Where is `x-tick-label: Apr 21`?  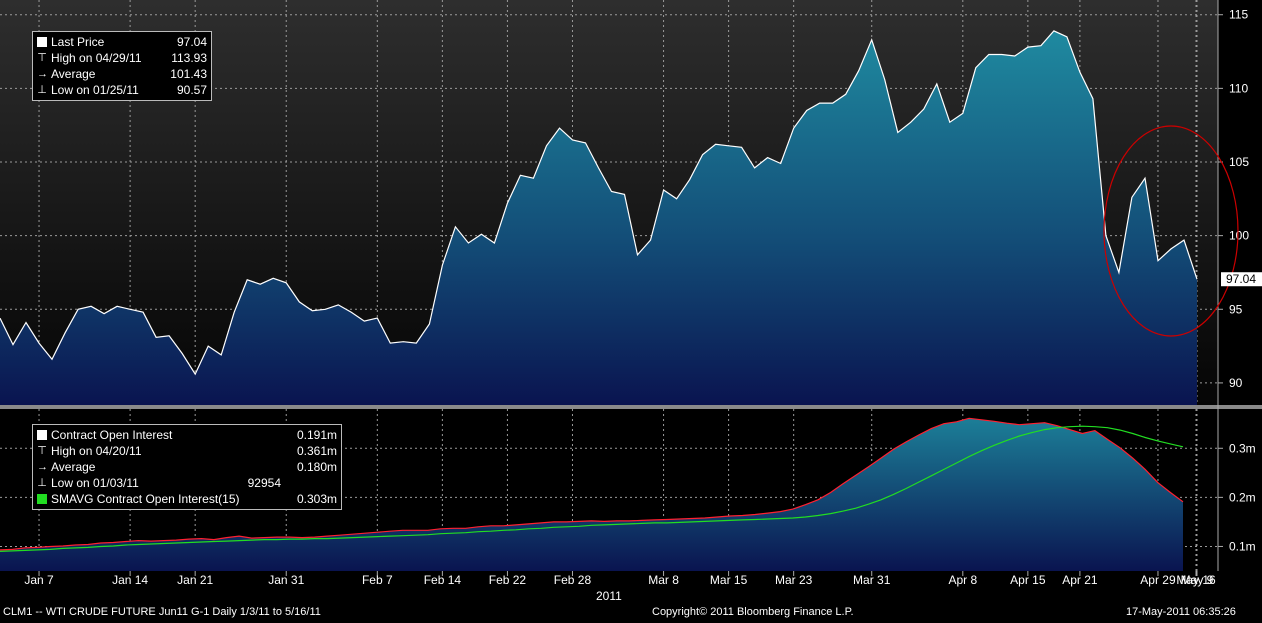
x-tick-label: Apr 21 is located at coordinates (1080, 580).